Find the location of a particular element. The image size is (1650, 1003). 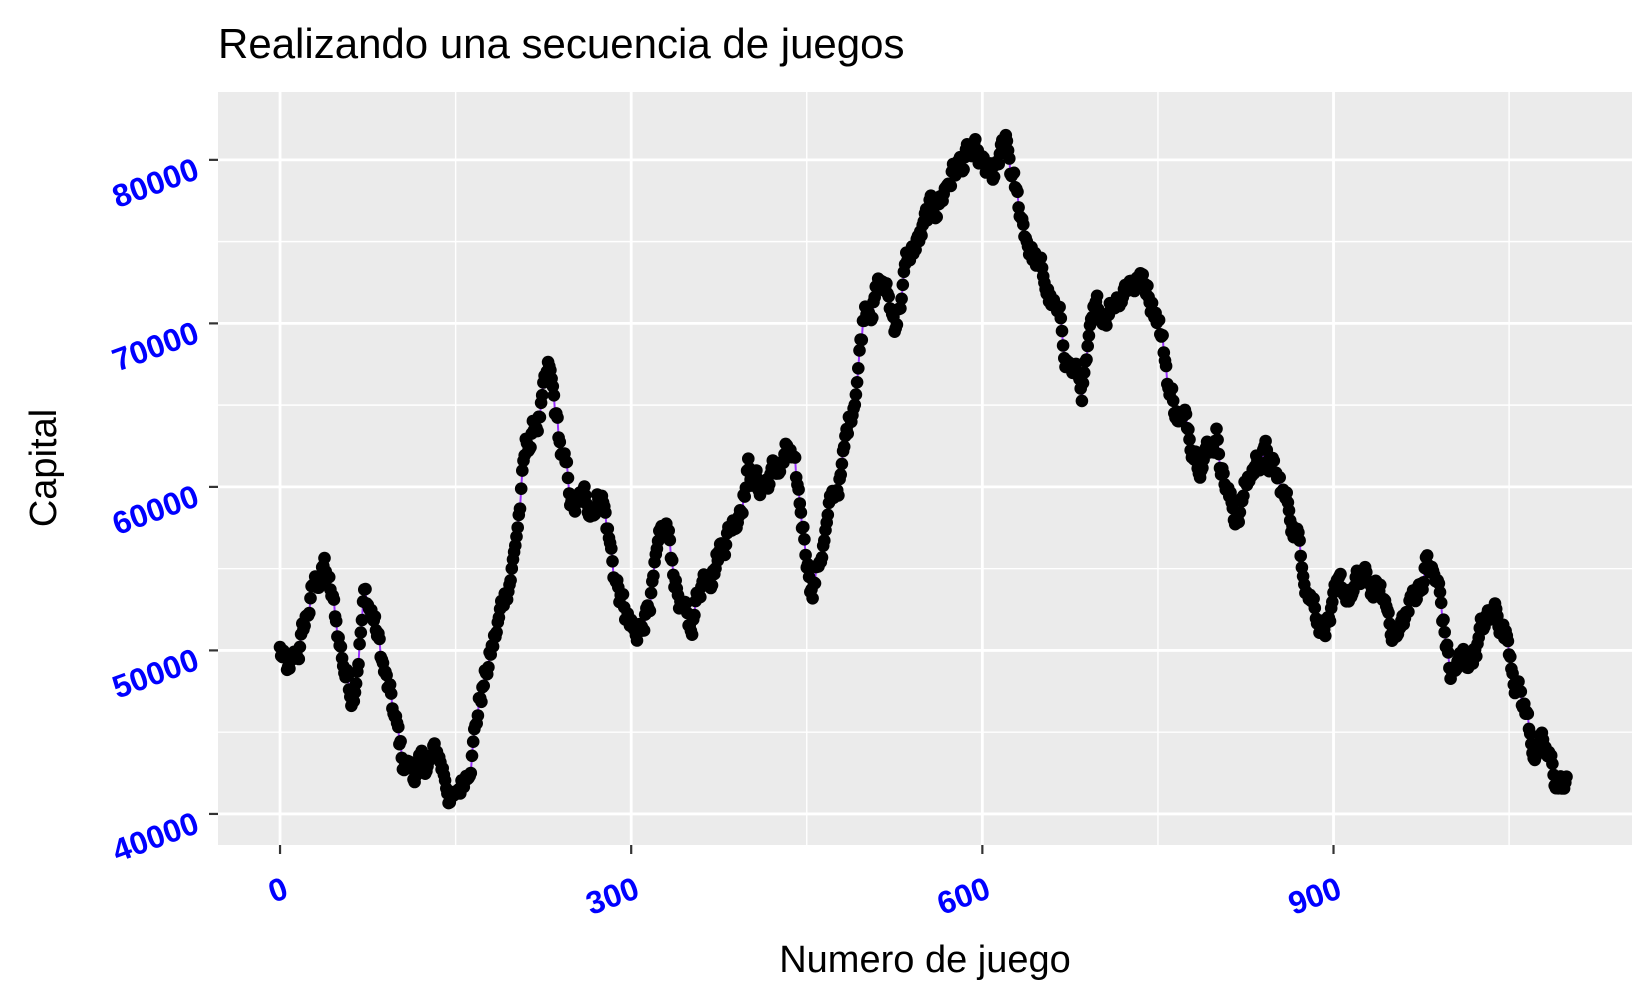

x-tick-label: 300 is located at coordinates (612, 896).